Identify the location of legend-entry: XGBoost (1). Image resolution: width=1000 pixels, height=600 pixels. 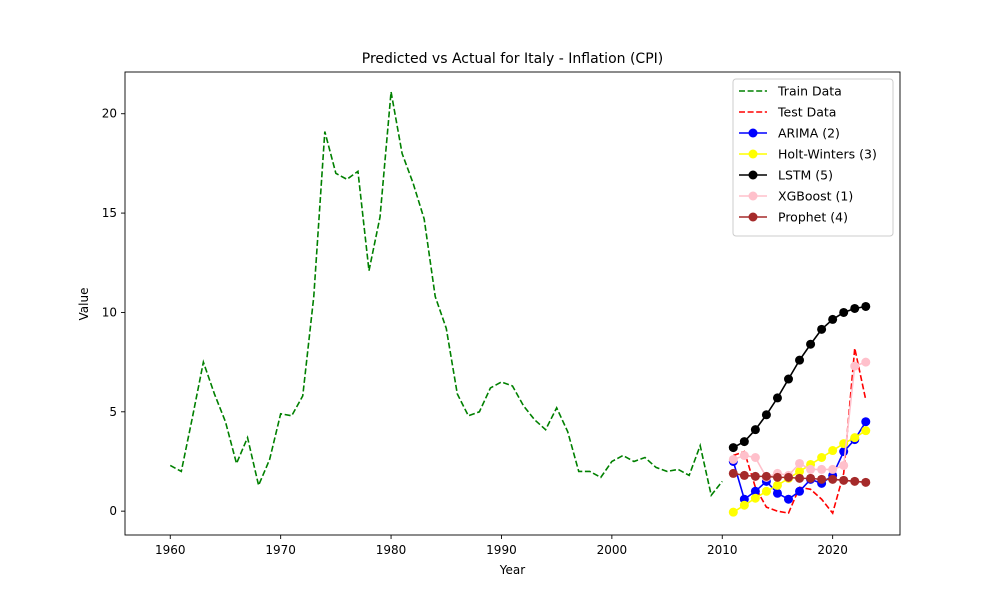
(796, 196).